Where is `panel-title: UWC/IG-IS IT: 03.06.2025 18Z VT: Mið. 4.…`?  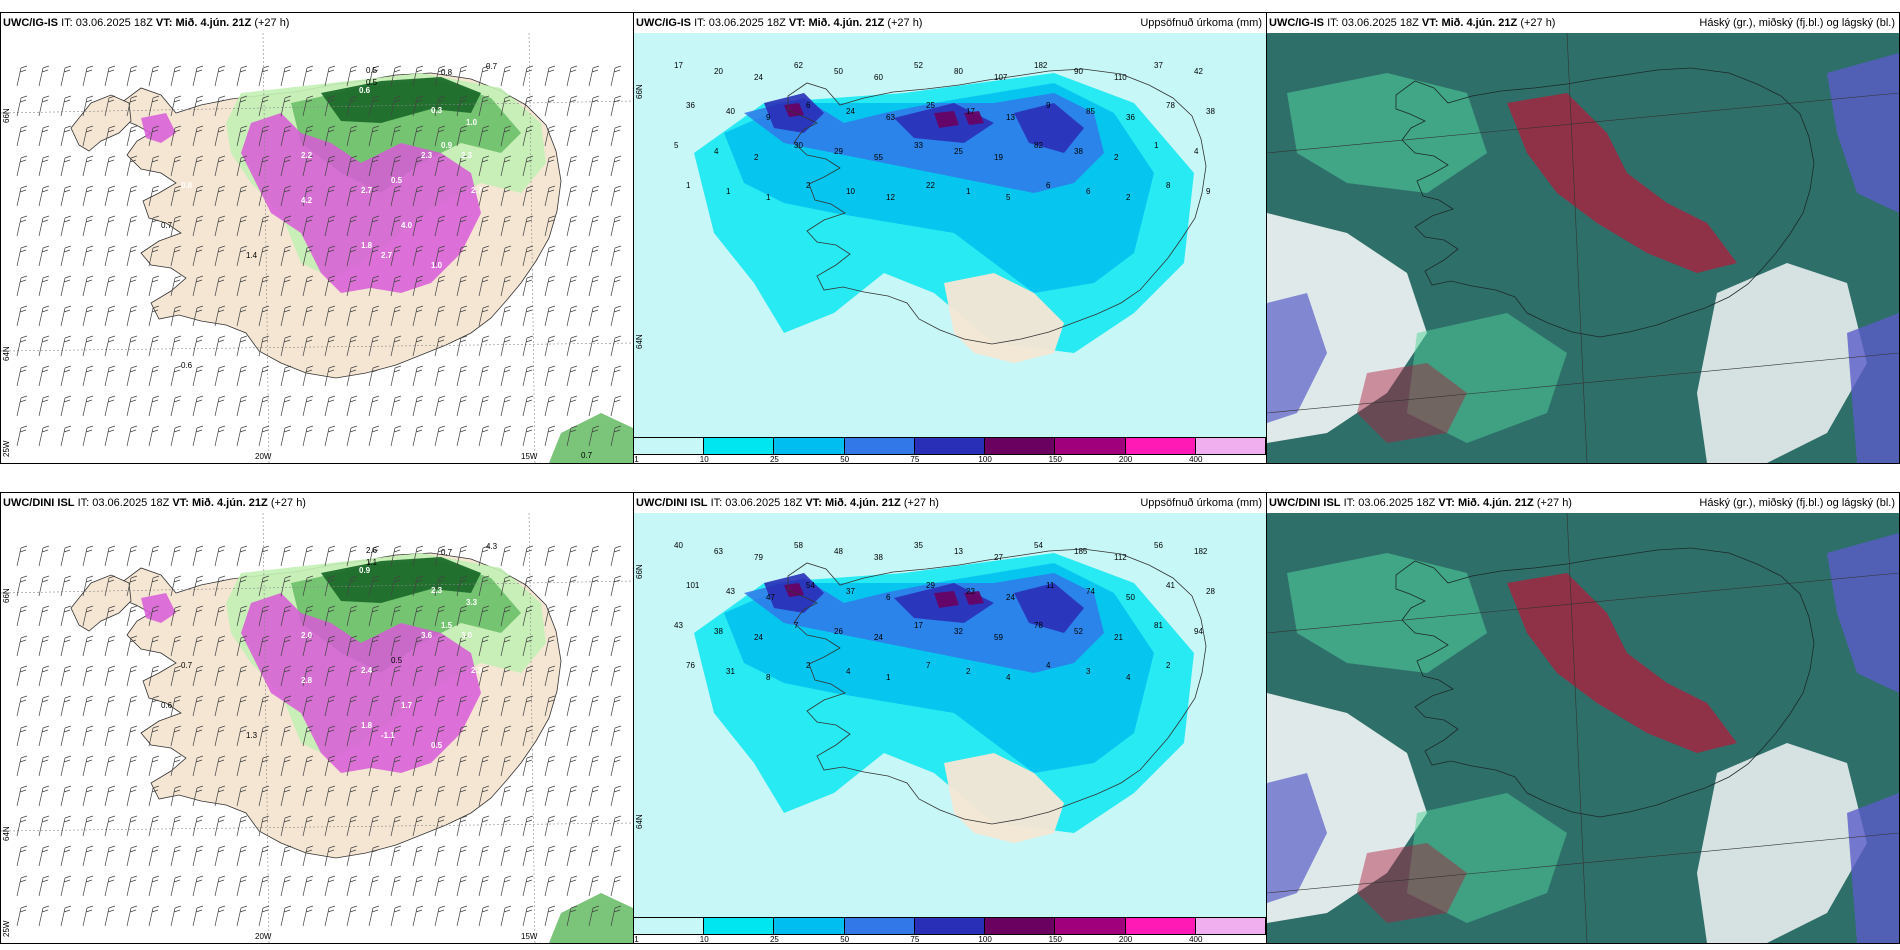 panel-title: UWC/IG-IS IT: 03.06.2025 18Z VT: Mið. 4.… is located at coordinates (146, 23).